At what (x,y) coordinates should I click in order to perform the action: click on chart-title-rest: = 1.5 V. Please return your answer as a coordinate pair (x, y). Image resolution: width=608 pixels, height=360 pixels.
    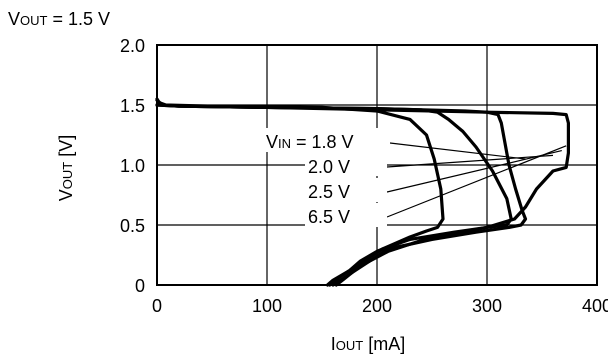
    Looking at the image, I should click on (78, 19).